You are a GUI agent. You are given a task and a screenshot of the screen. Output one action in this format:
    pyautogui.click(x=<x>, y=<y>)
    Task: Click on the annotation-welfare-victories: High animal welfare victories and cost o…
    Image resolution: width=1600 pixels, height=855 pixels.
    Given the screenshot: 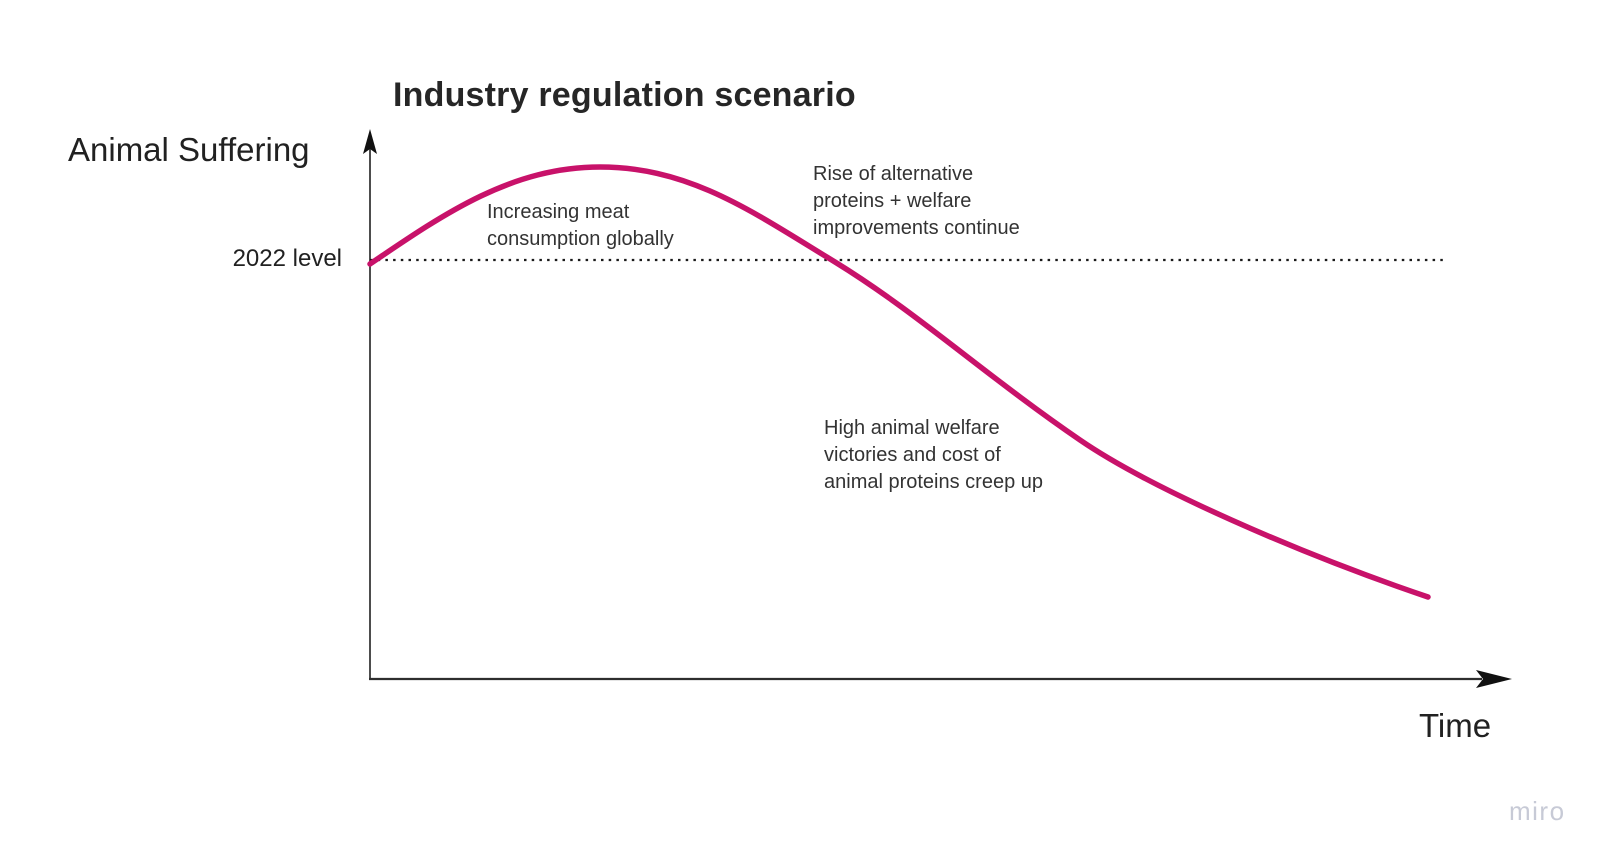 What is the action you would take?
    pyautogui.click(x=933, y=455)
    